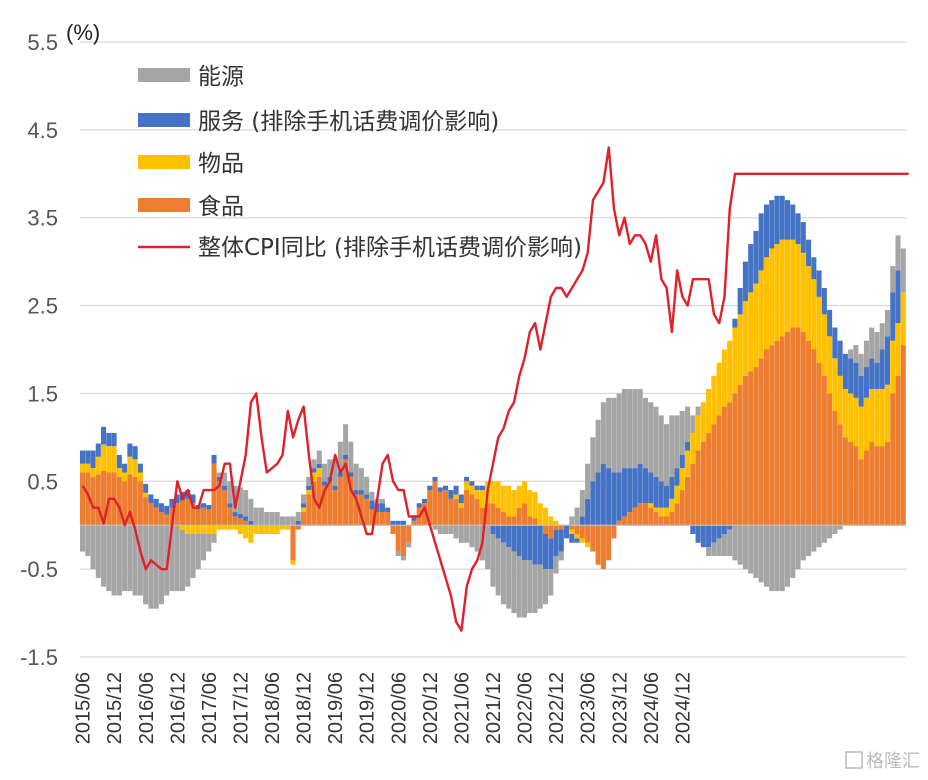  What do you see at coordinates (39, 569) in the screenshot?
I see `y-tick-label: -0.5` at bounding box center [39, 569].